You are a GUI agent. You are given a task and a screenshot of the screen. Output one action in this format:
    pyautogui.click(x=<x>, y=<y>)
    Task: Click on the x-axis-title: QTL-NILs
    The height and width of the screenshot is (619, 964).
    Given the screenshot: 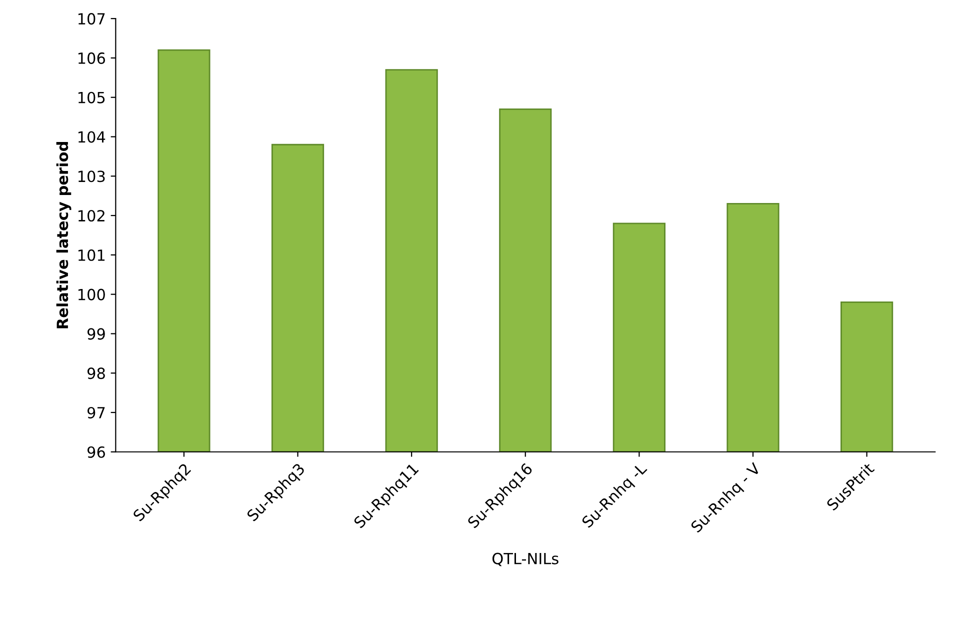 What is the action you would take?
    pyautogui.click(x=525, y=559)
    